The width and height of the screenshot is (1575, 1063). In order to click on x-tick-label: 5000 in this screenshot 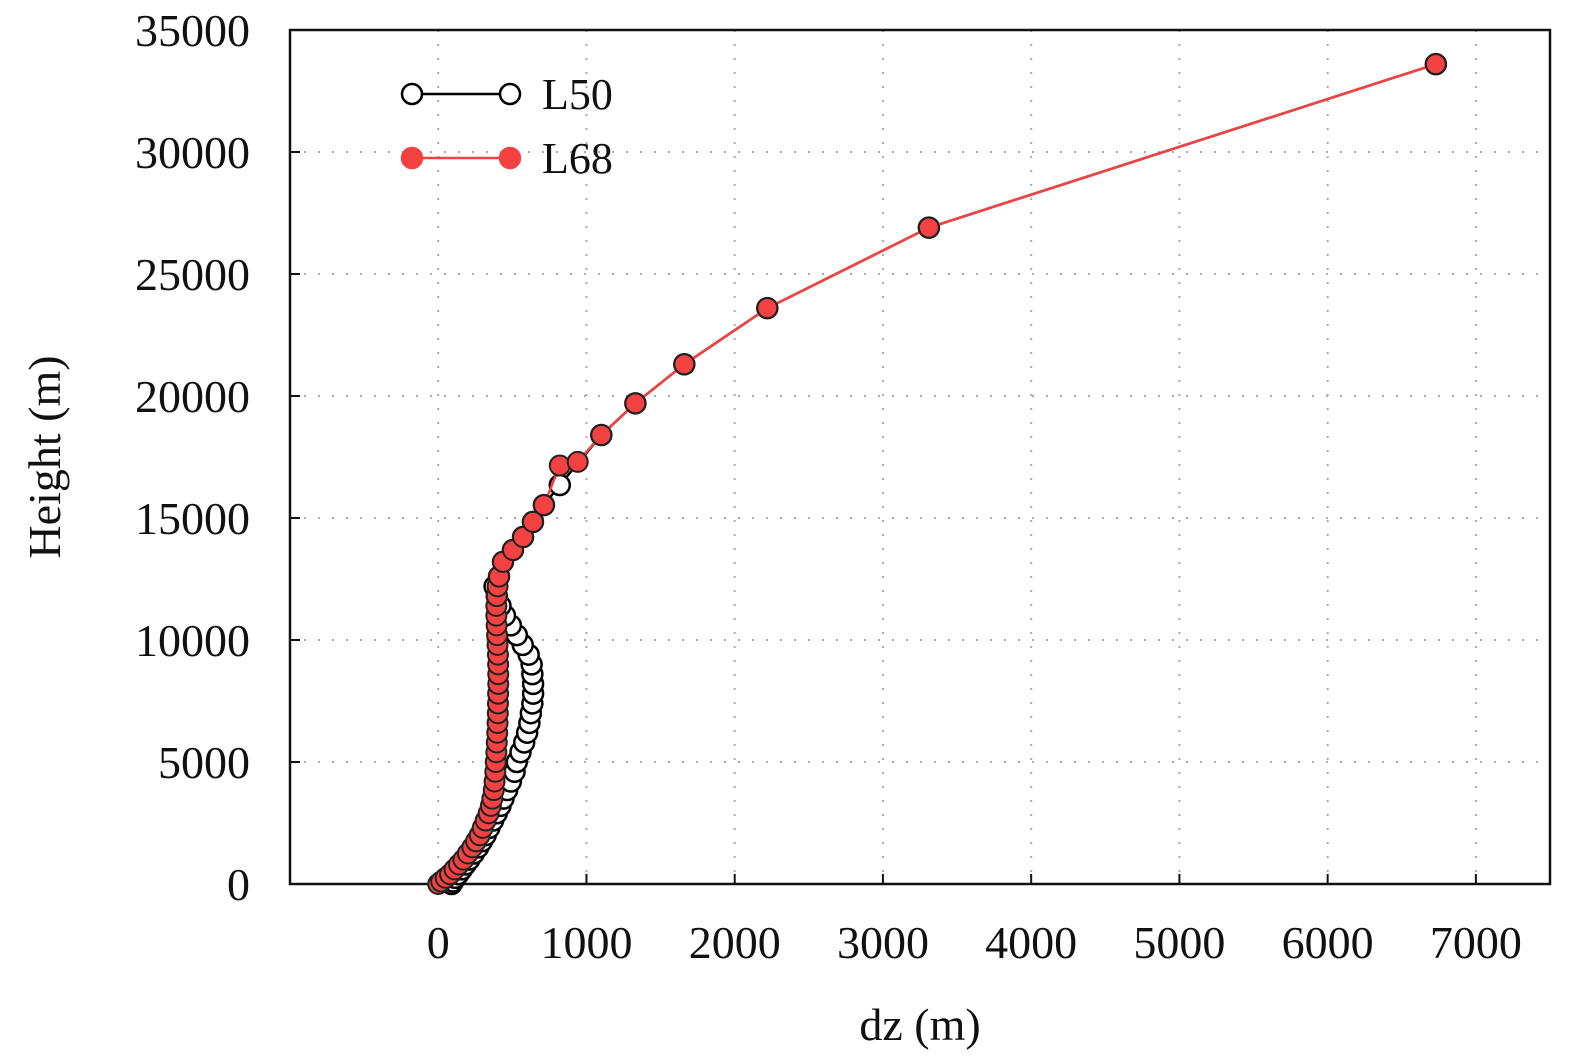, I will do `click(1179, 942)`.